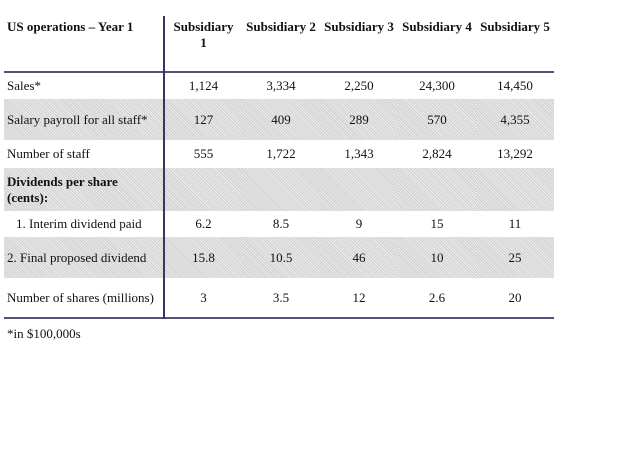 The height and width of the screenshot is (452, 618). Describe the element at coordinates (515, 223) in the screenshot. I see `cell: 11` at that location.